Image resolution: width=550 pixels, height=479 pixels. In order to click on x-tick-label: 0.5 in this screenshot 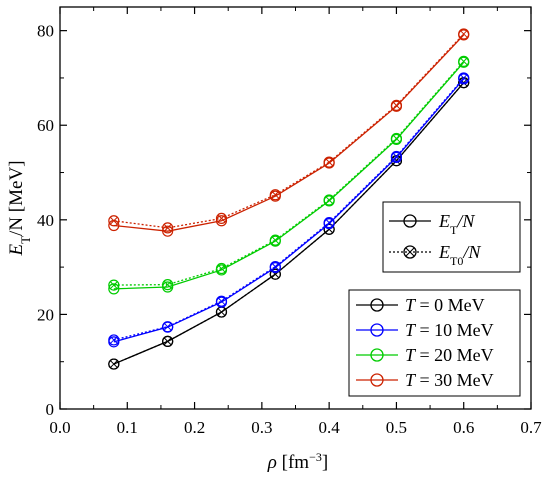, I will do `click(396, 427)`.